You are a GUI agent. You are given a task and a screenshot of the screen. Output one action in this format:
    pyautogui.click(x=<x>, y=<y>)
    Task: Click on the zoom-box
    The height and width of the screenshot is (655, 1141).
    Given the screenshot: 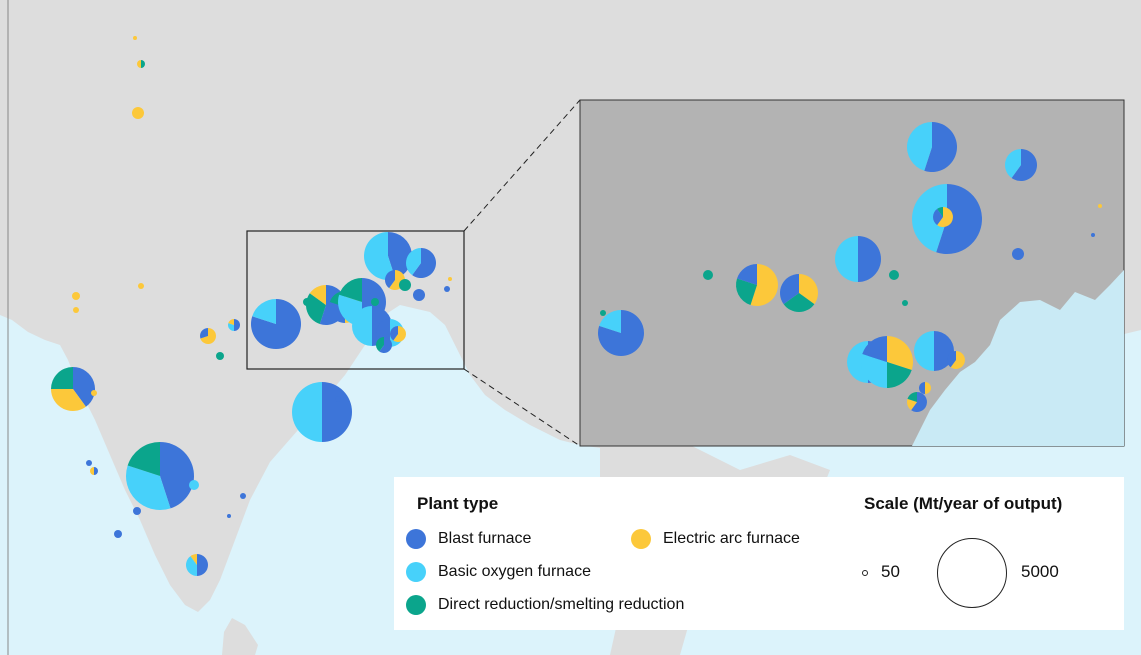 What is the action you would take?
    pyautogui.click(x=355, y=300)
    